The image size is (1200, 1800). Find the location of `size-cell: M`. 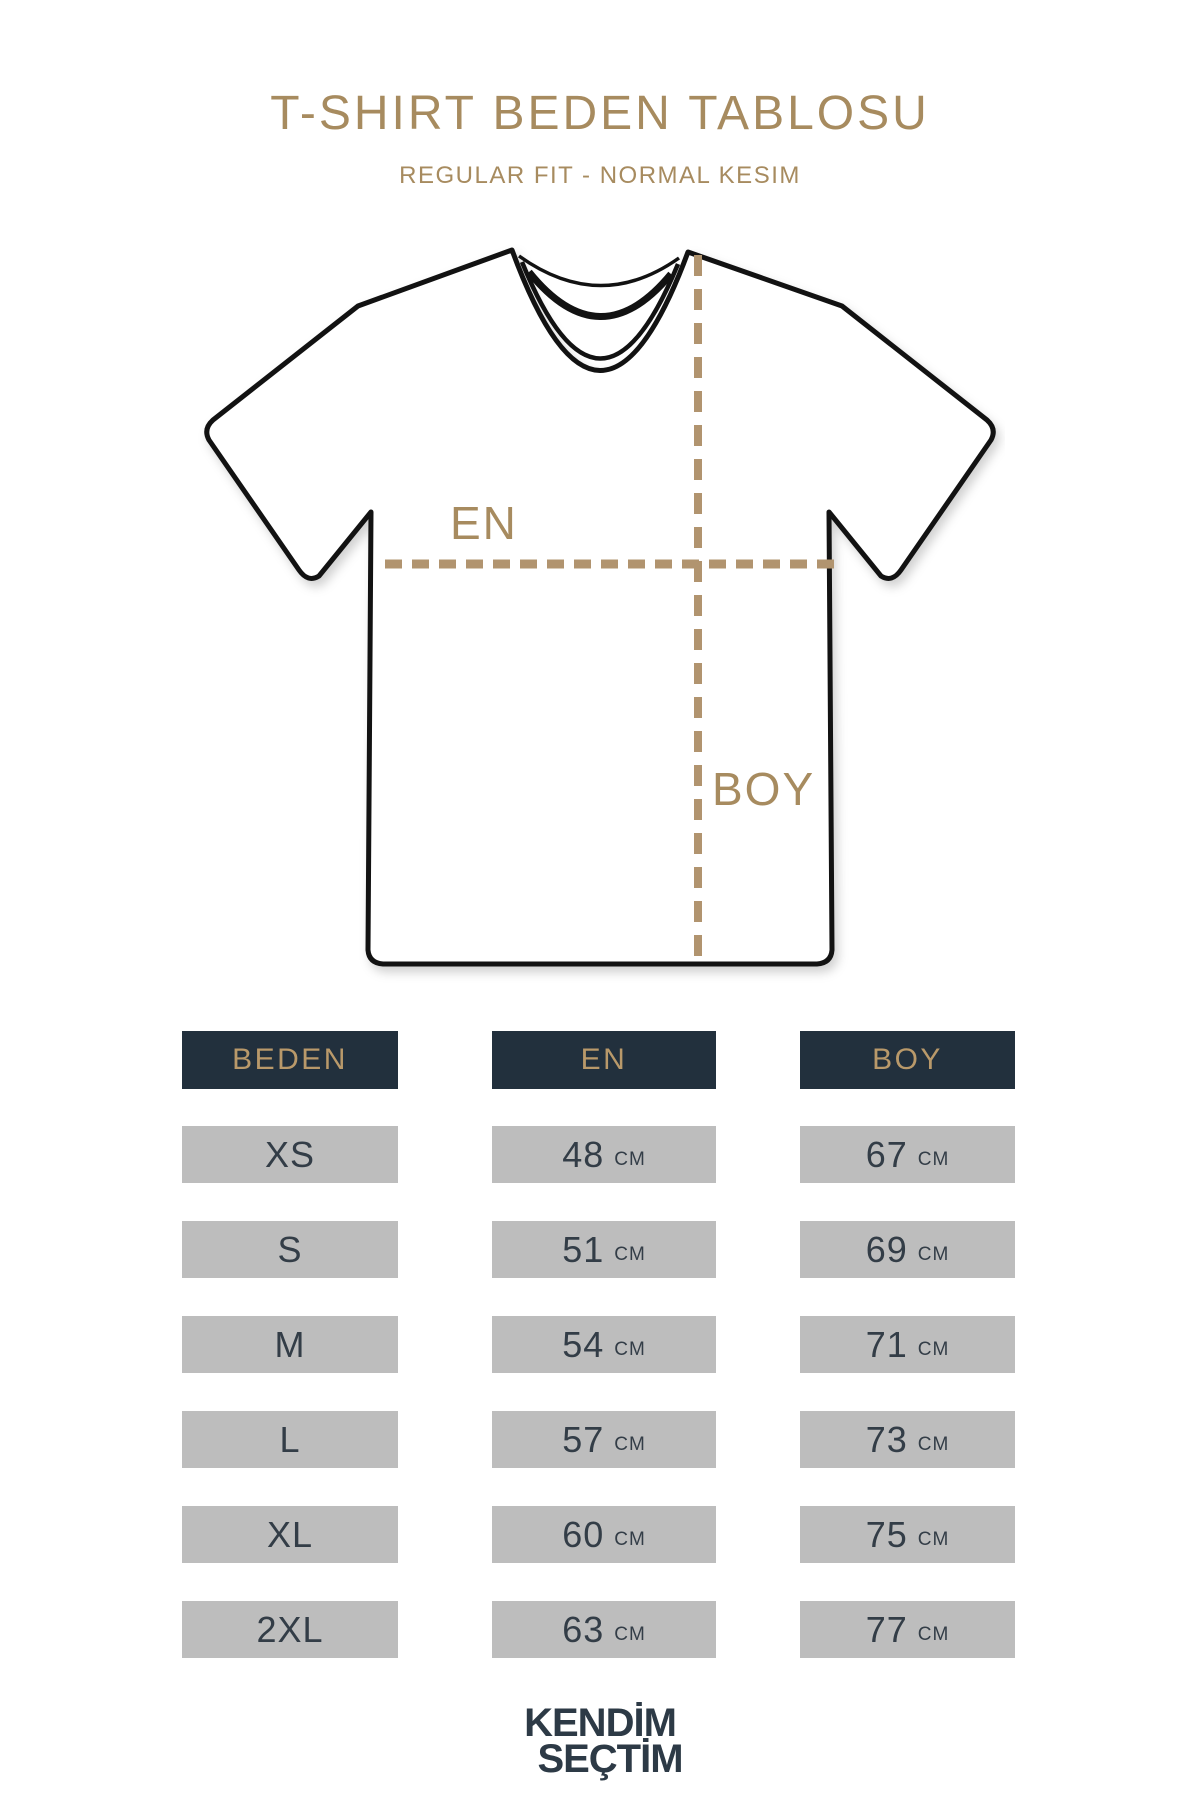

size-cell: M is located at coordinates (290, 1344).